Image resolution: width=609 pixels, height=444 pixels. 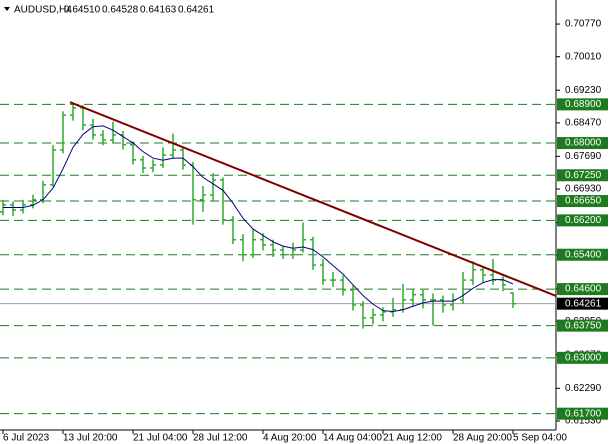 I want to click on current-price-label: 0.64261, so click(x=583, y=303).